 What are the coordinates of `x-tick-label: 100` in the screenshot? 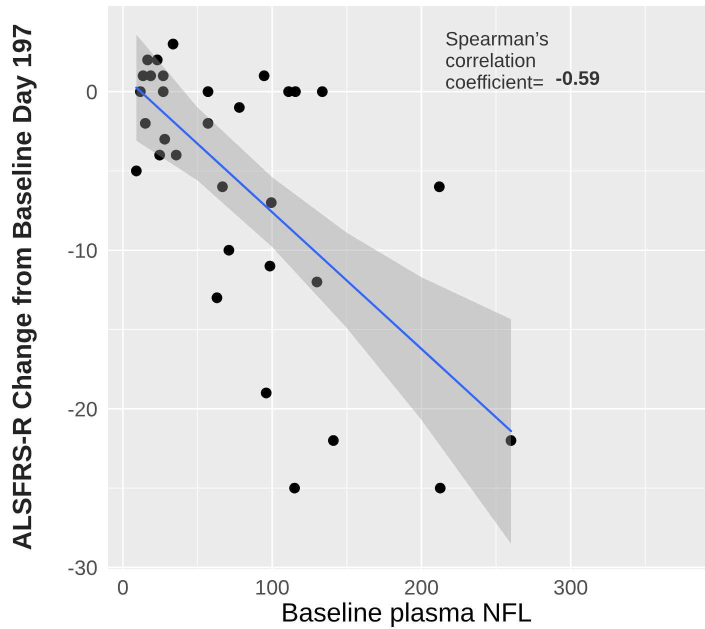 It's located at (272, 587).